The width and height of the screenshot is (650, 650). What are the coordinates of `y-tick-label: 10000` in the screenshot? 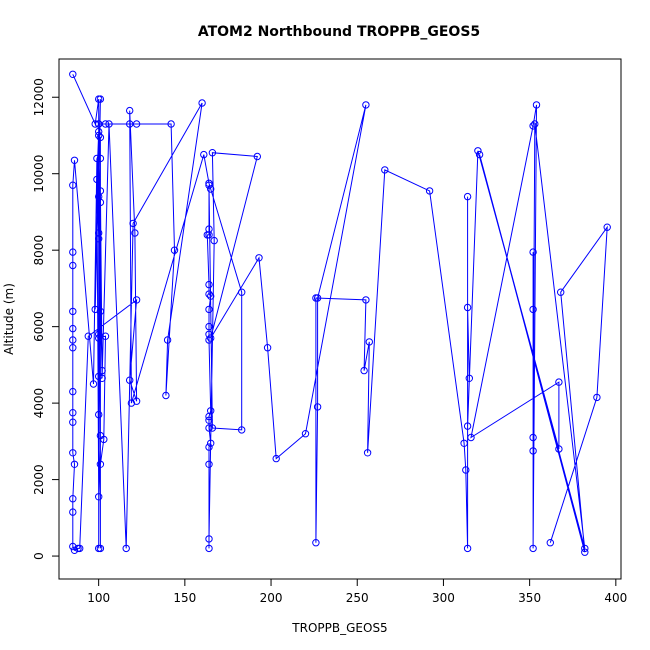 It's located at (39, 174).